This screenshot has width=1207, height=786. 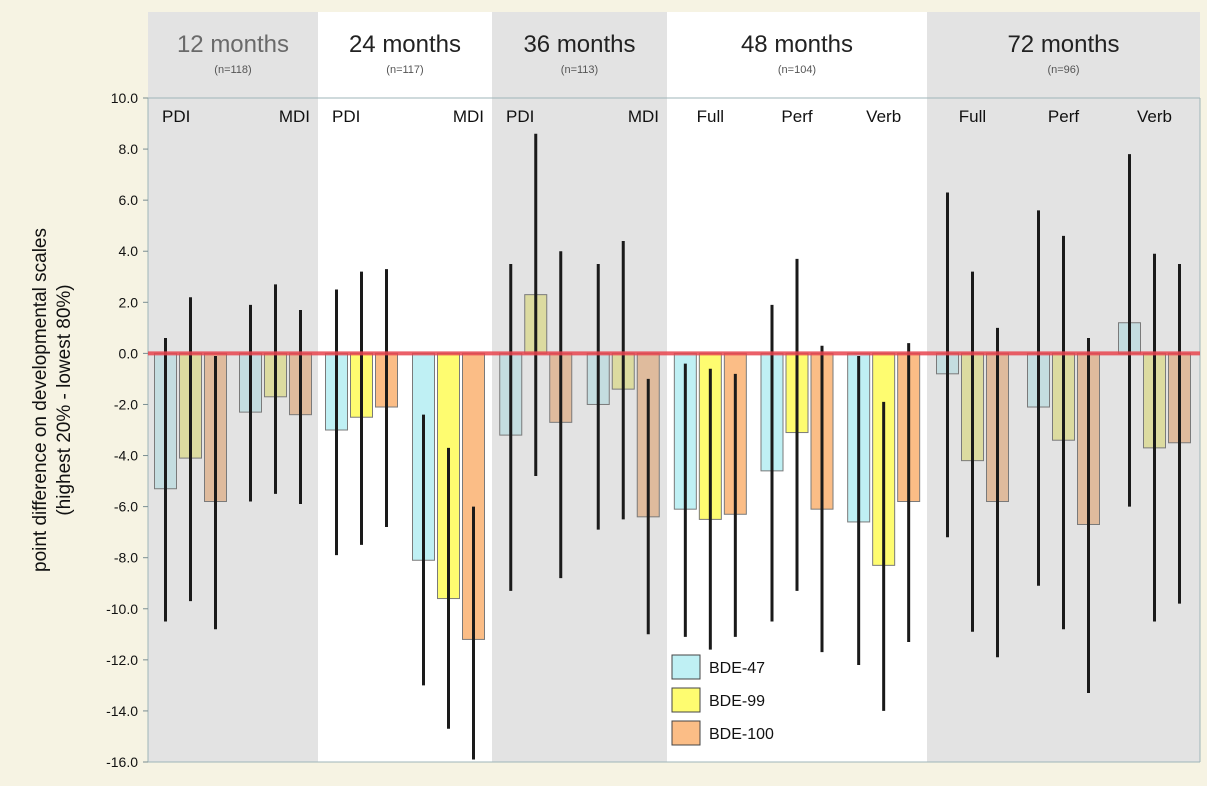 What do you see at coordinates (122, 609) in the screenshot?
I see `y-tick-label: -10.0` at bounding box center [122, 609].